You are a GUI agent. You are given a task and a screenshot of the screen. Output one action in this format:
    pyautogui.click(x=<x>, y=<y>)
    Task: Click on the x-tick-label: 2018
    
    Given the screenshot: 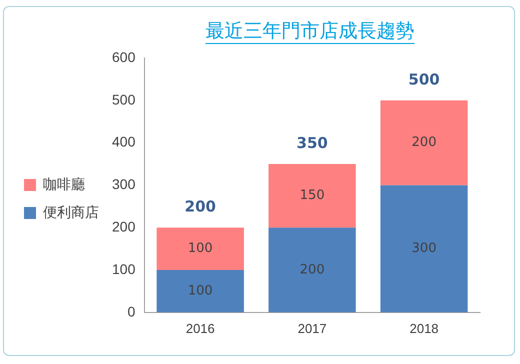 What is the action you would take?
    pyautogui.click(x=424, y=328)
    